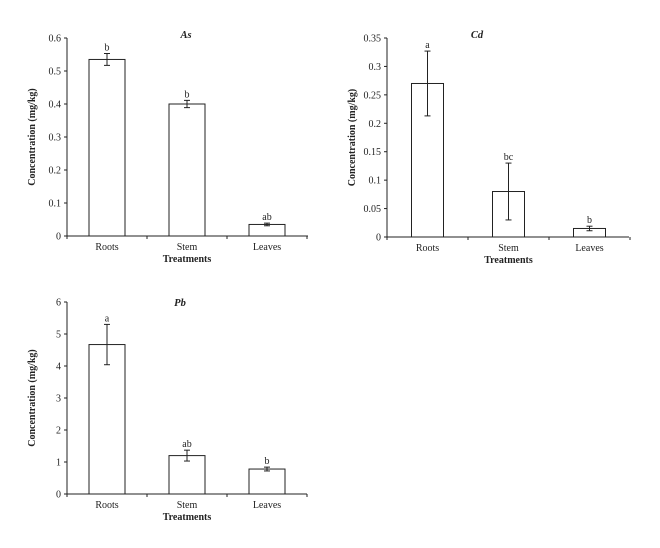 The height and width of the screenshot is (548, 660). Describe the element at coordinates (373, 39) in the screenshot. I see `y-tick-label: 0.35` at that location.